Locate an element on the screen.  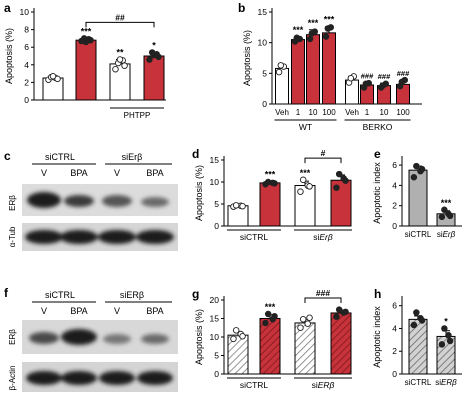
panel-letter-d: d is located at coordinates (195, 154).